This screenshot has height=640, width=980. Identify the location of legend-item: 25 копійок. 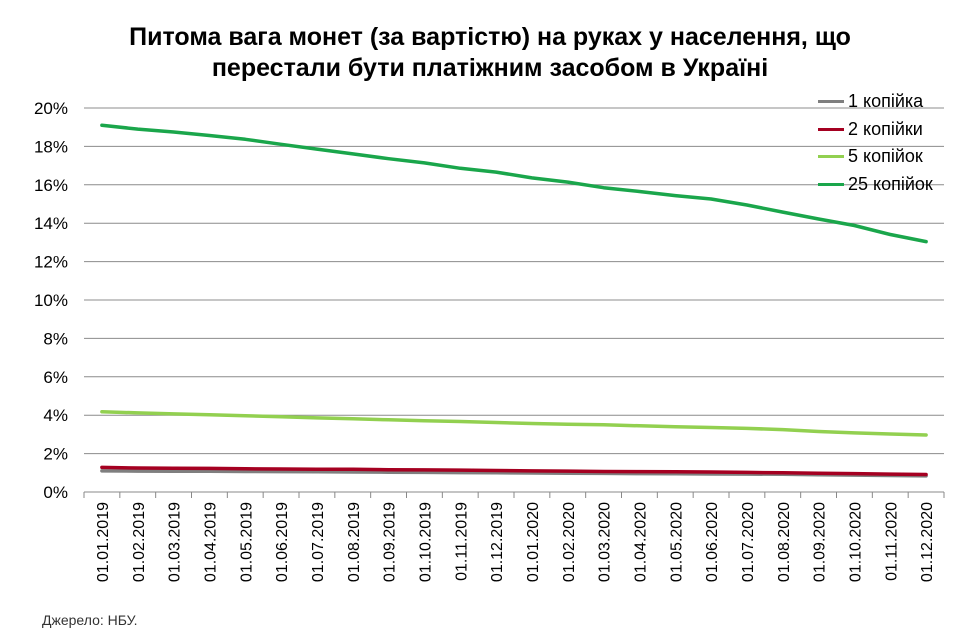
(875, 185).